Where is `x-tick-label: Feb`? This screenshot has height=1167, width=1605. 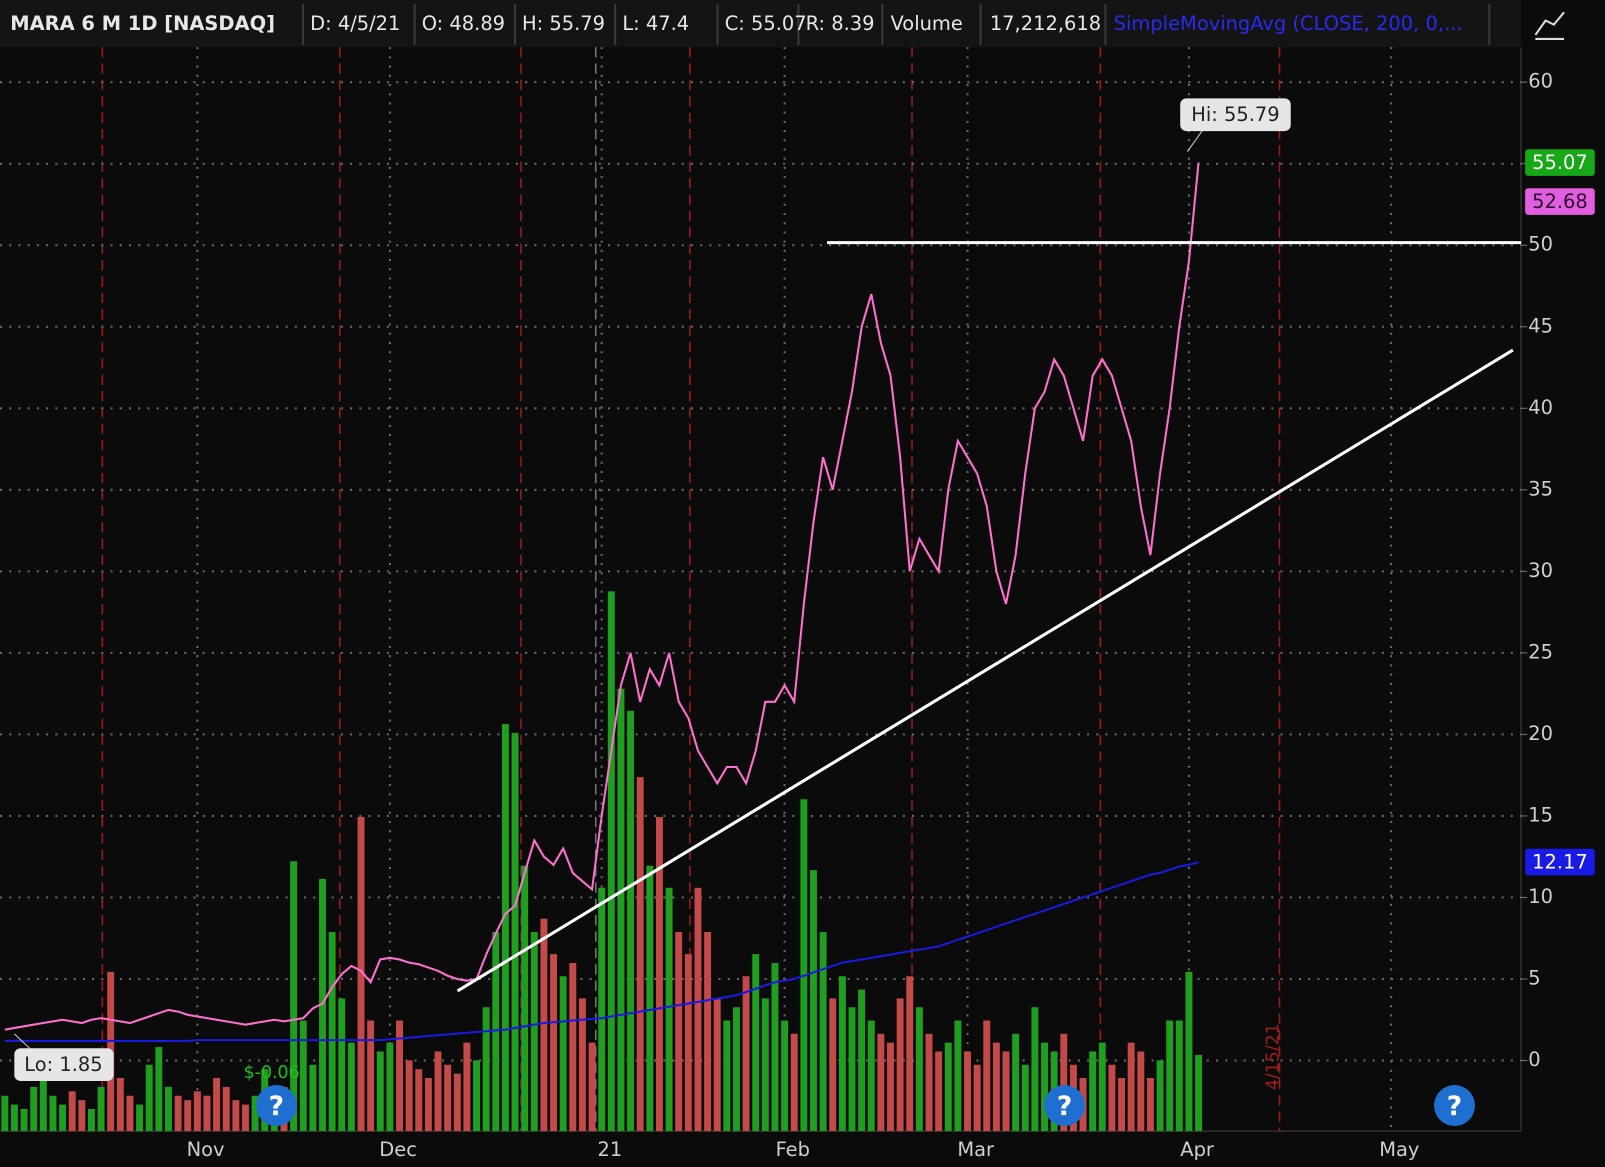
x-tick-label: Feb is located at coordinates (793, 1149).